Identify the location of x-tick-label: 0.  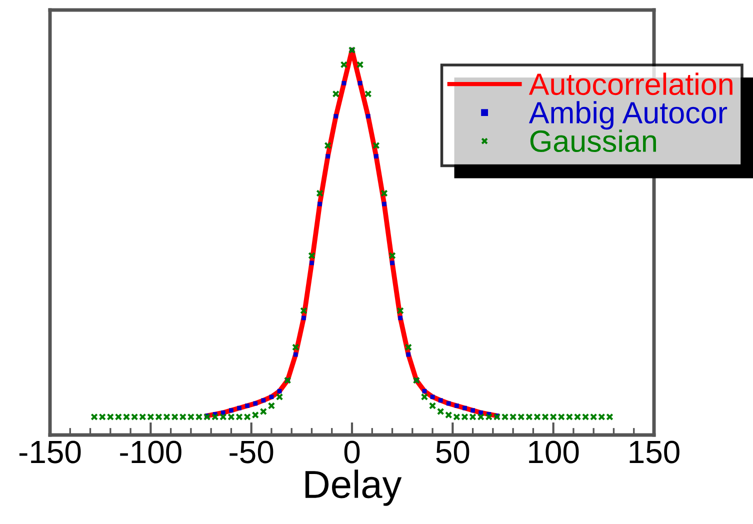
(352, 452).